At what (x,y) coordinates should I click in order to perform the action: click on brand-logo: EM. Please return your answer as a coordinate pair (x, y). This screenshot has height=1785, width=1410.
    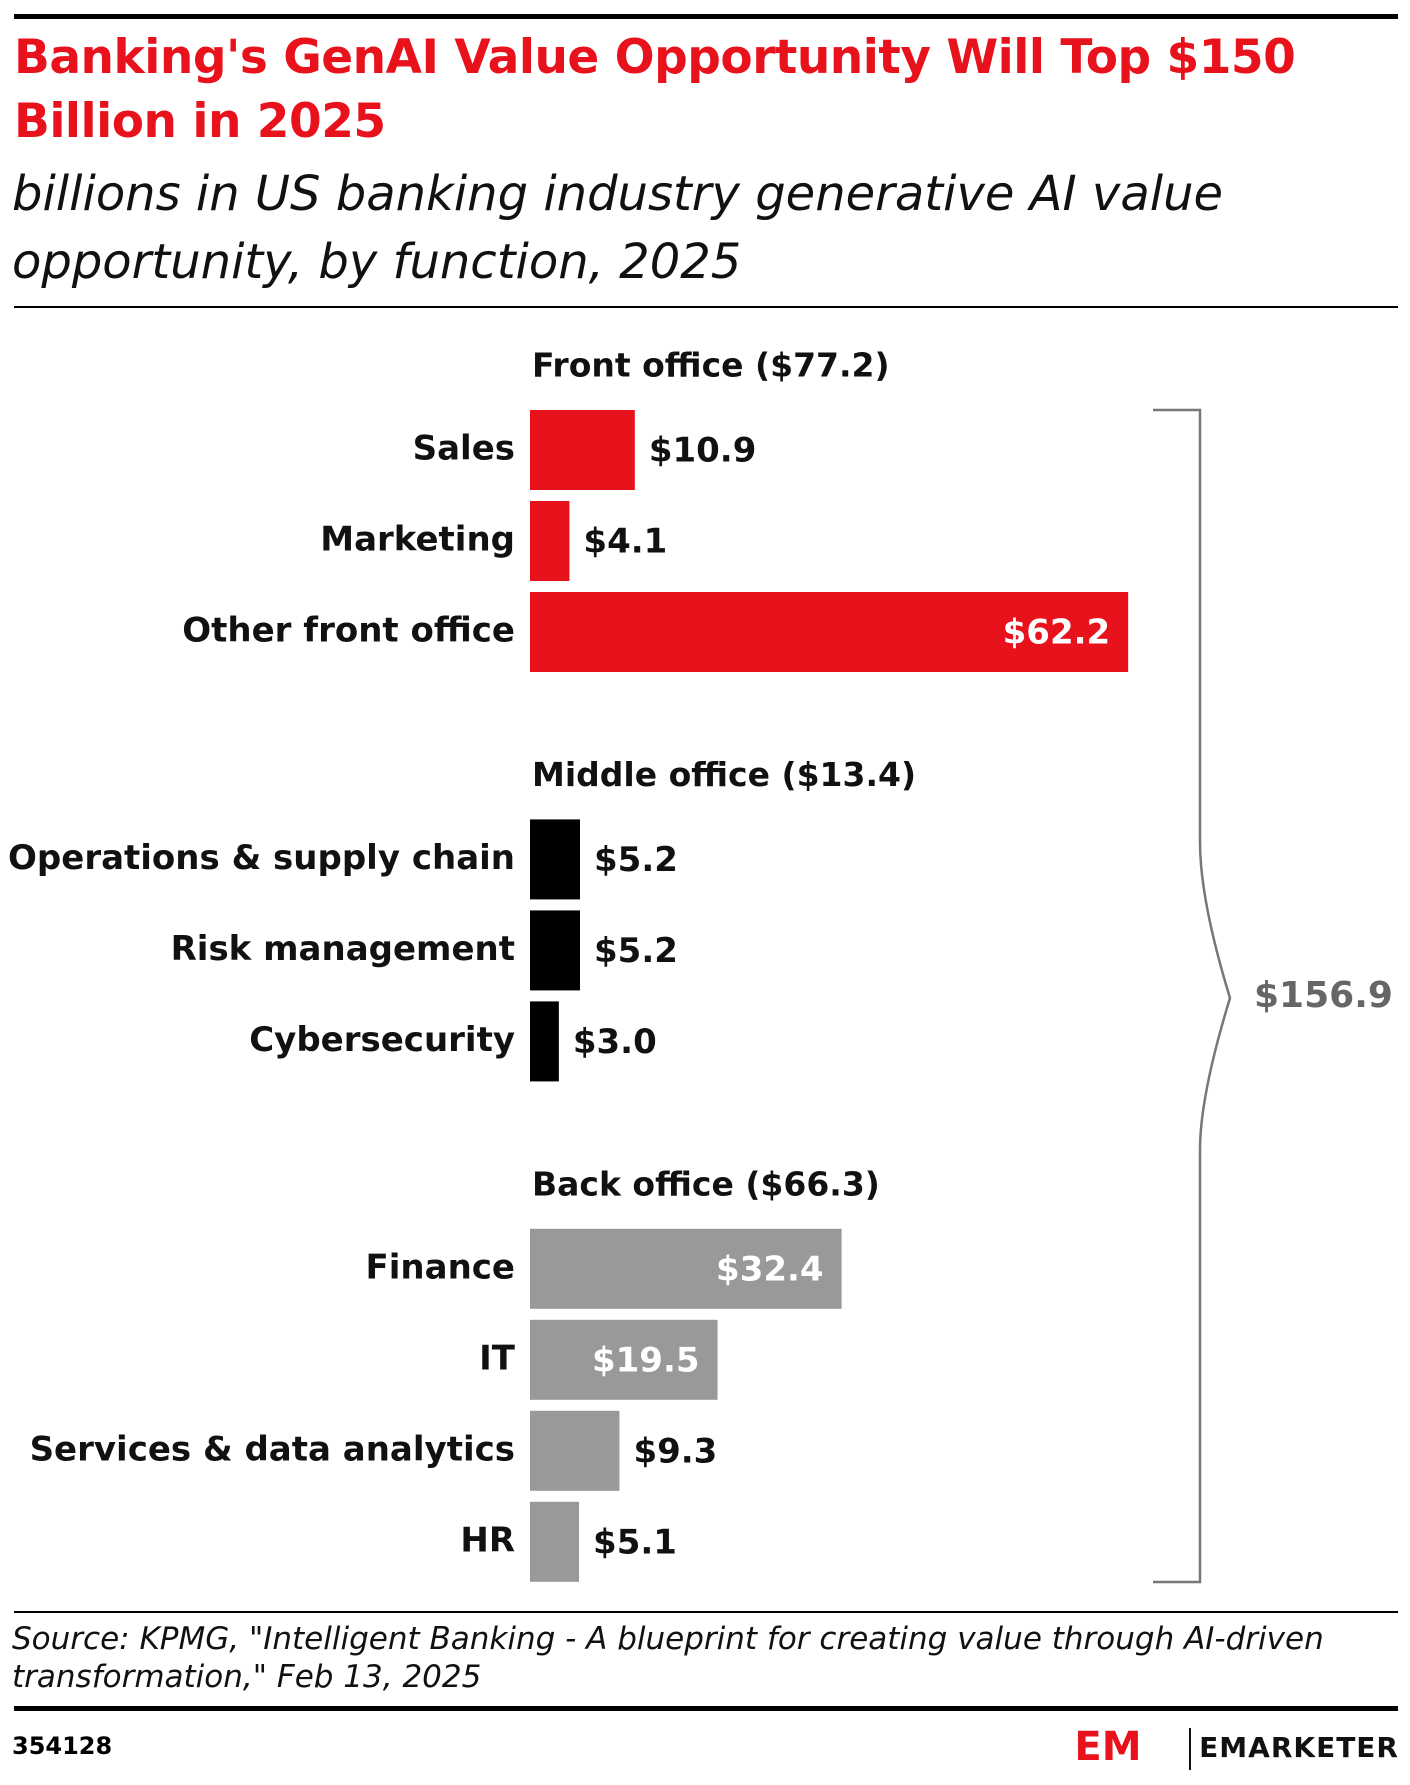
    Looking at the image, I should click on (1107, 1747).